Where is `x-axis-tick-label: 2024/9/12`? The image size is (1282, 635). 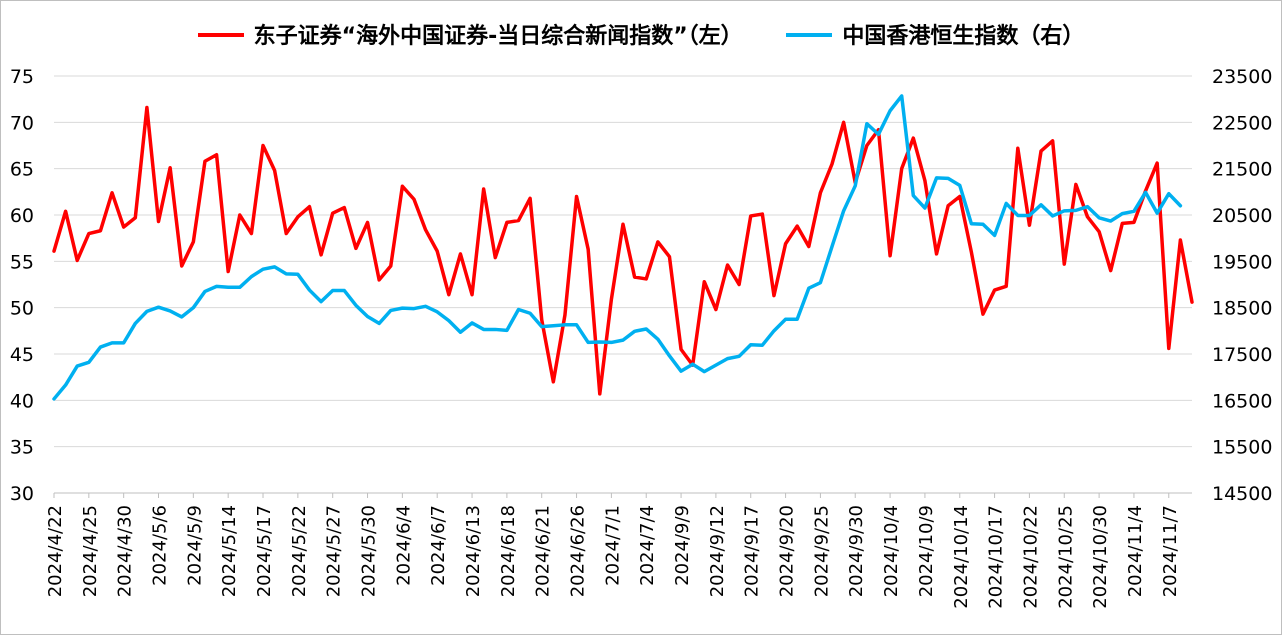
x-axis-tick-label: 2024/9/12 is located at coordinates (717, 551).